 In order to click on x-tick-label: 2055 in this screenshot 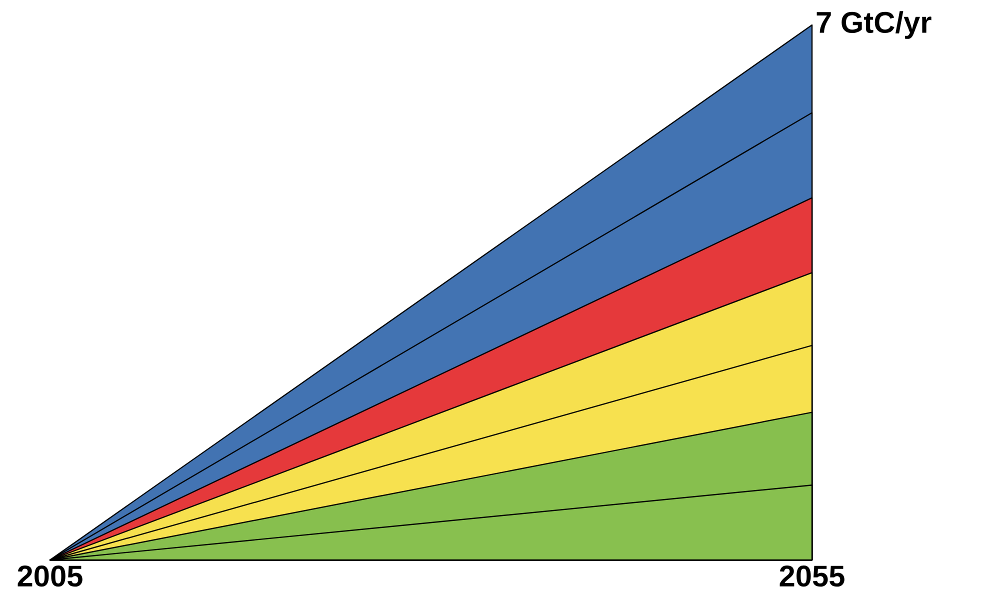, I will do `click(812, 576)`.